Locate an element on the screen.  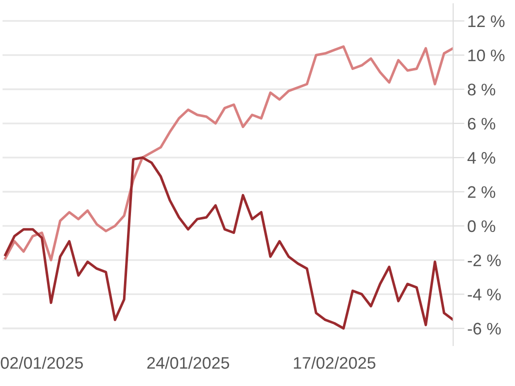
y-tick-label: 2 % is located at coordinates (482, 192).